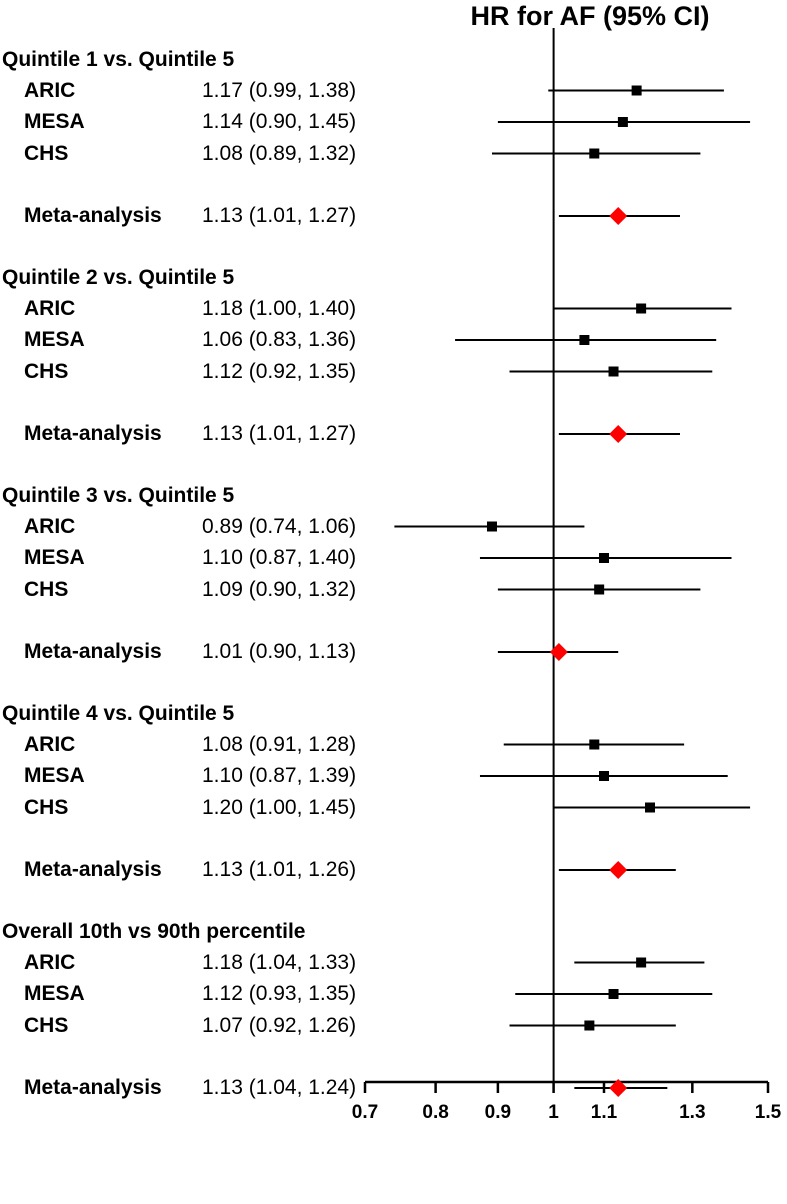 Image resolution: width=787 pixels, height=1204 pixels. What do you see at coordinates (118, 59) in the screenshot?
I see `group-header: Quintile 1 vs. Quintile 5` at bounding box center [118, 59].